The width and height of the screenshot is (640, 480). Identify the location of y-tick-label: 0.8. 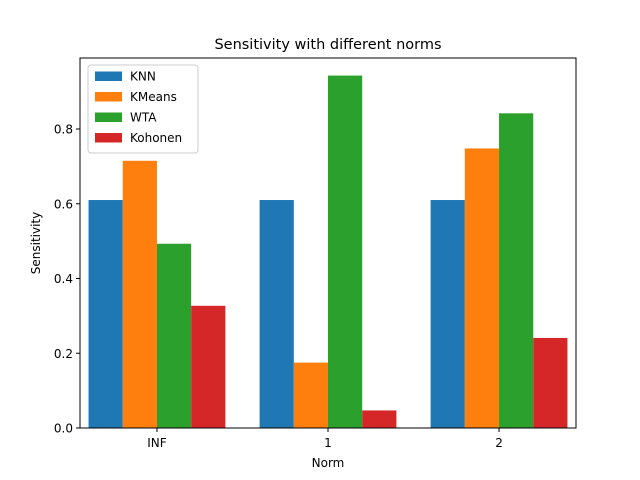
(63, 130).